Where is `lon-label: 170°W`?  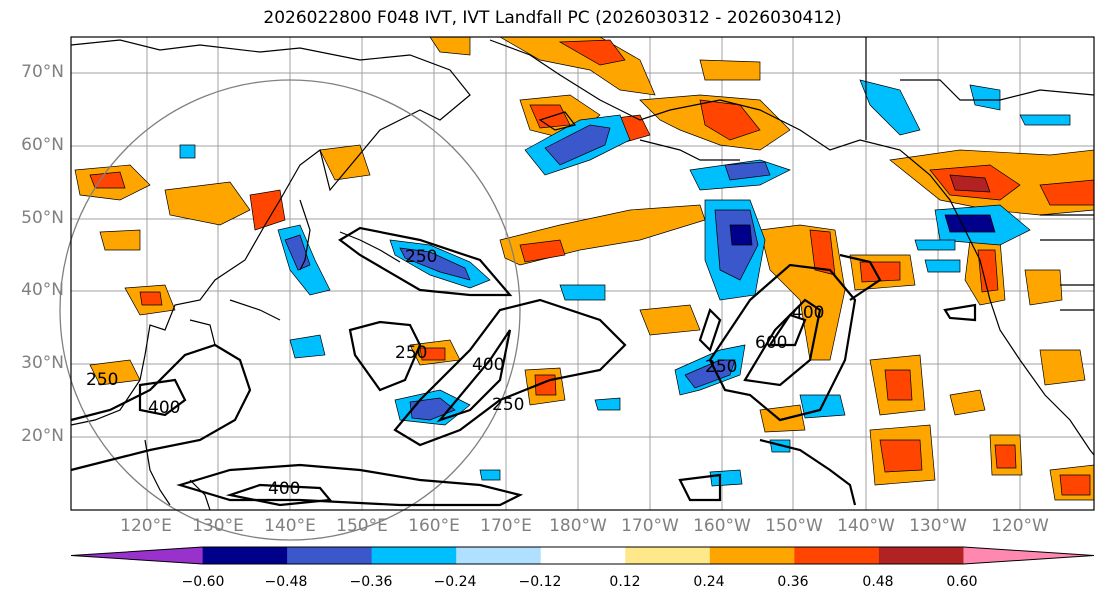 lon-label: 170°W is located at coordinates (650, 526).